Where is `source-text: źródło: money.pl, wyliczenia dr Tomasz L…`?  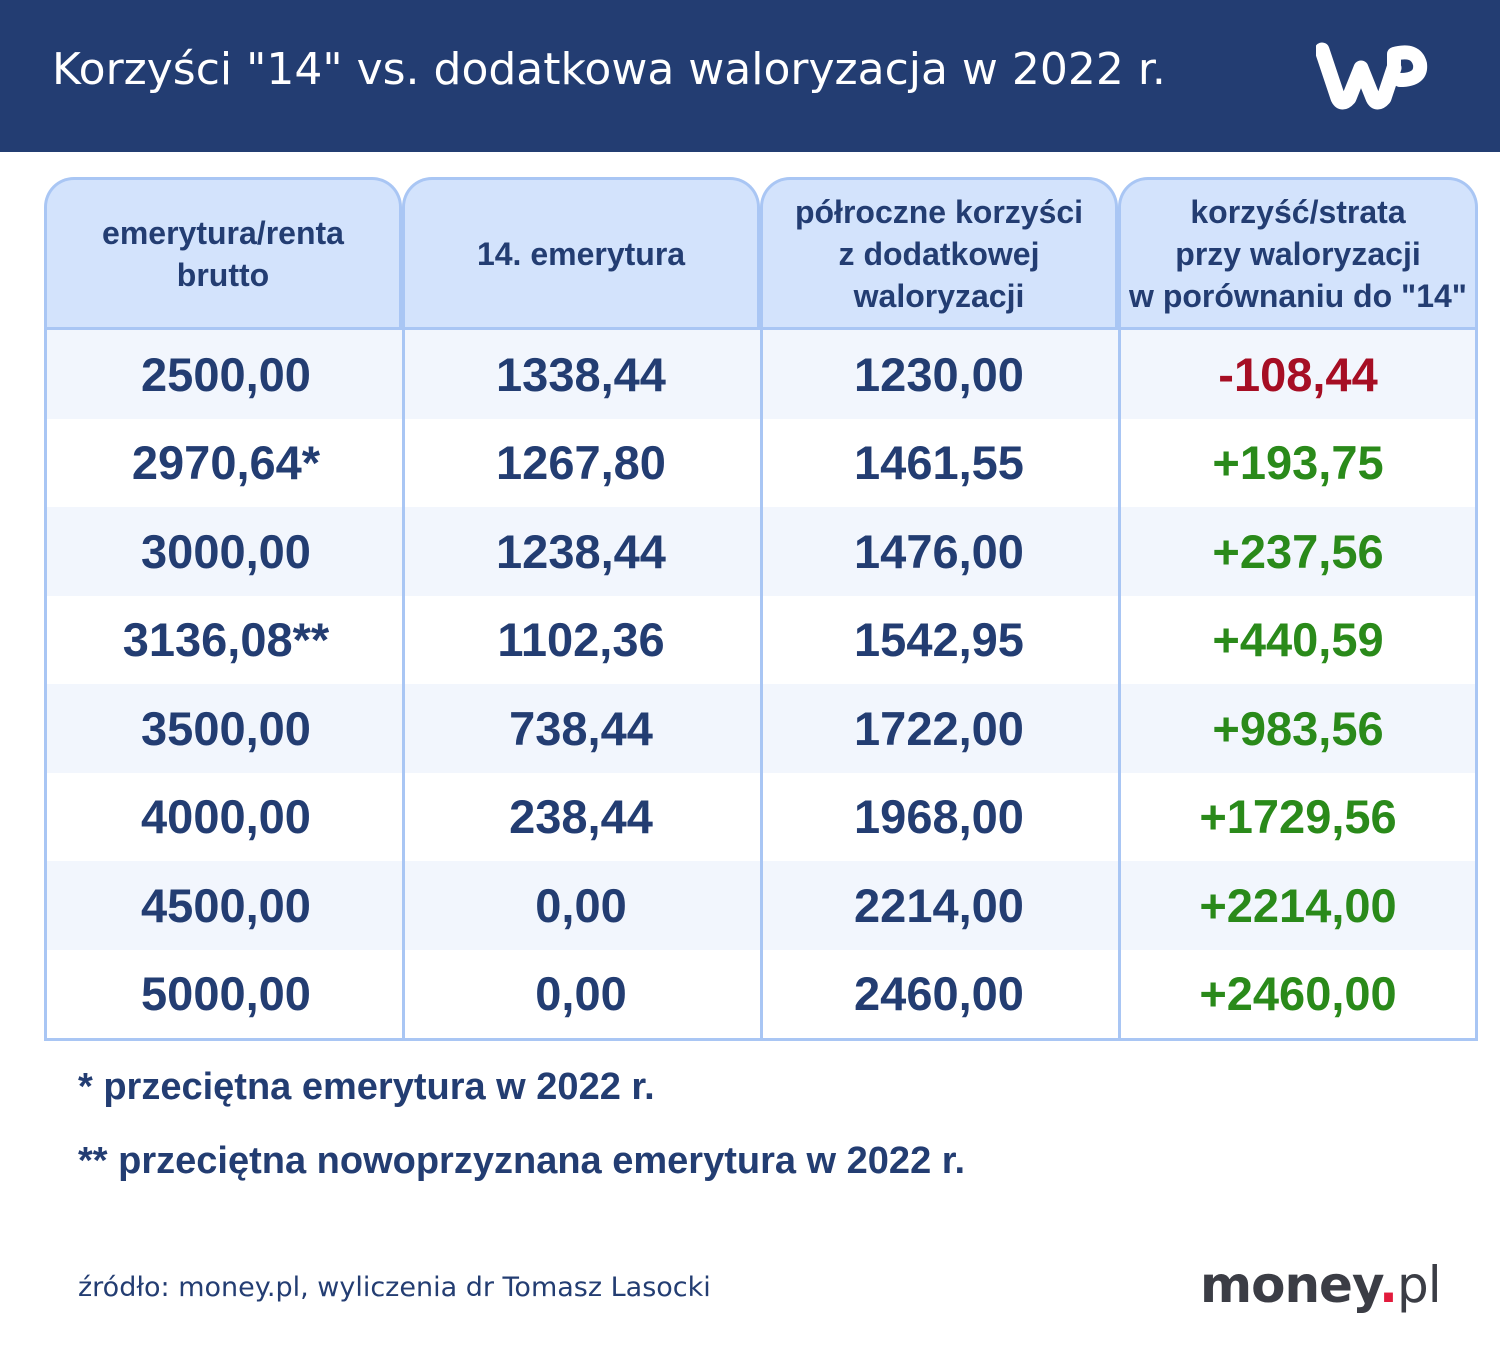
source-text: źródło: money.pl, wyliczenia dr Tomasz L… is located at coordinates (394, 1287).